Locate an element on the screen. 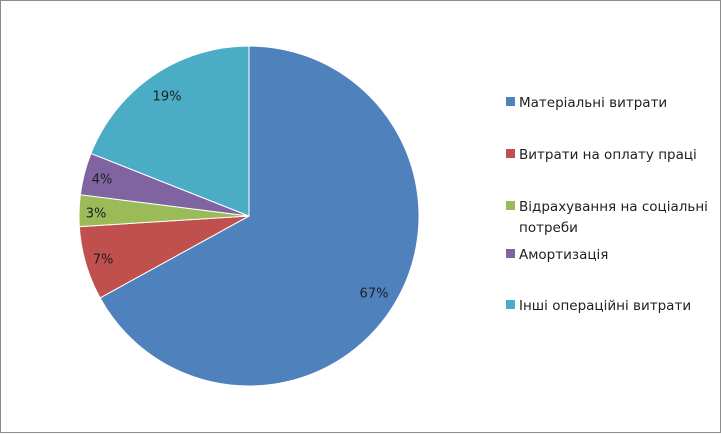 The width and height of the screenshot is (721, 434). data-label-material: 67% is located at coordinates (374, 294).